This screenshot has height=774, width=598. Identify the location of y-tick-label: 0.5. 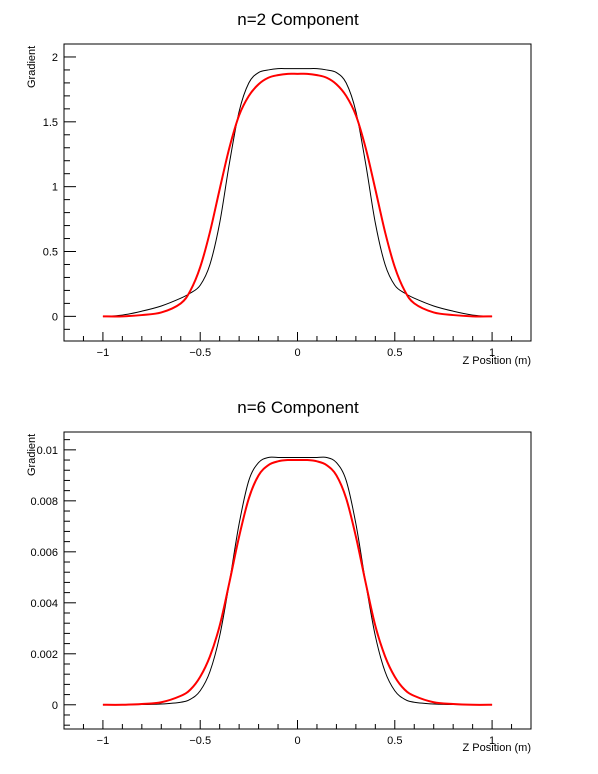
(50, 253).